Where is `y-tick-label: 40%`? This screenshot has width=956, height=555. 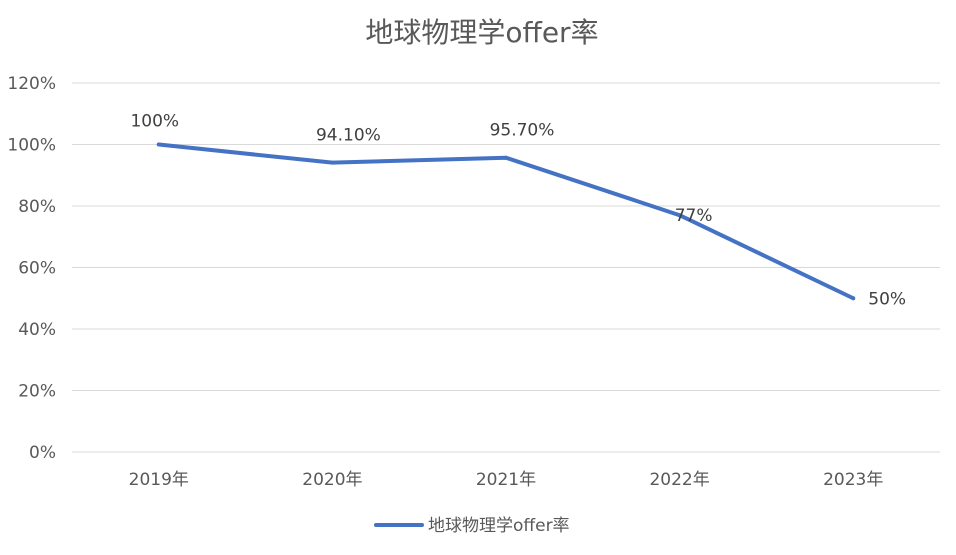 y-tick-label: 40% is located at coordinates (37, 330).